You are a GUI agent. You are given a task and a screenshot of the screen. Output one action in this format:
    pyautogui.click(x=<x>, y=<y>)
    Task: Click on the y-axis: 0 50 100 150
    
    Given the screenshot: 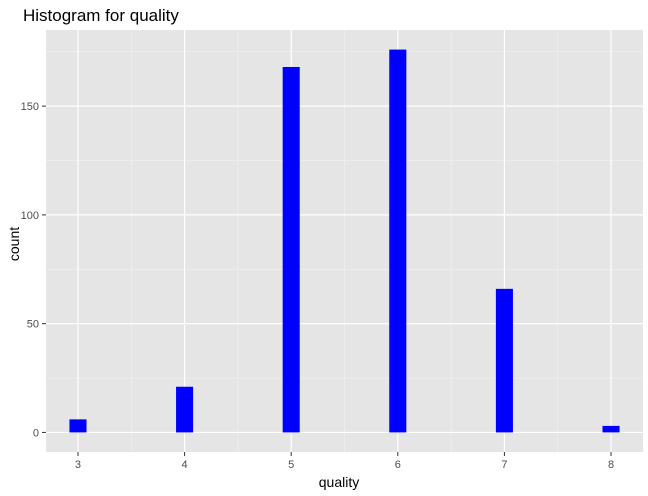 What is the action you would take?
    pyautogui.click(x=33, y=270)
    